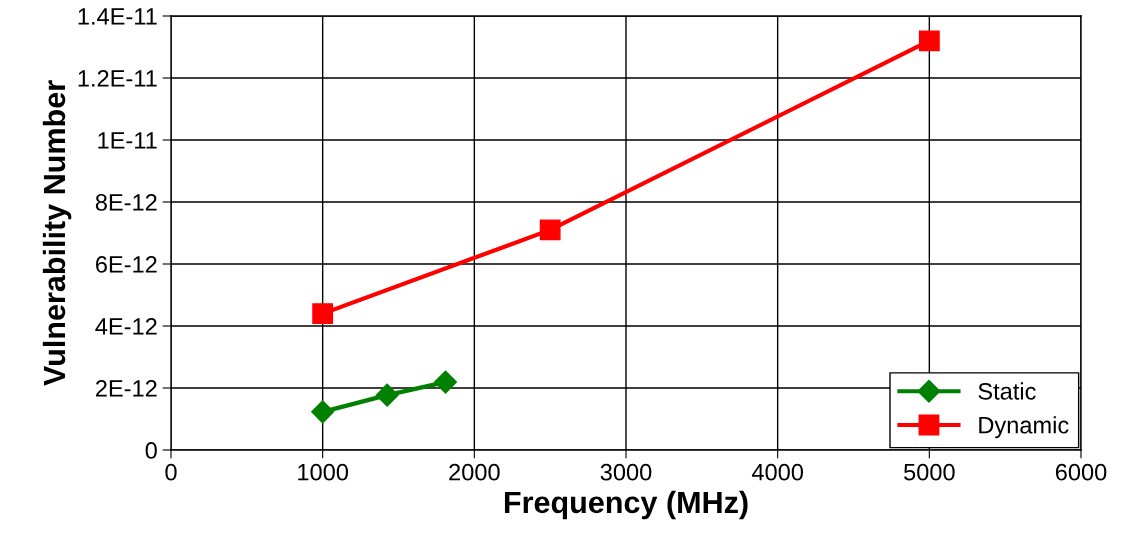 The image size is (1124, 552). What do you see at coordinates (126, 388) in the screenshot?
I see `y-tick-label: 2E-12` at bounding box center [126, 388].